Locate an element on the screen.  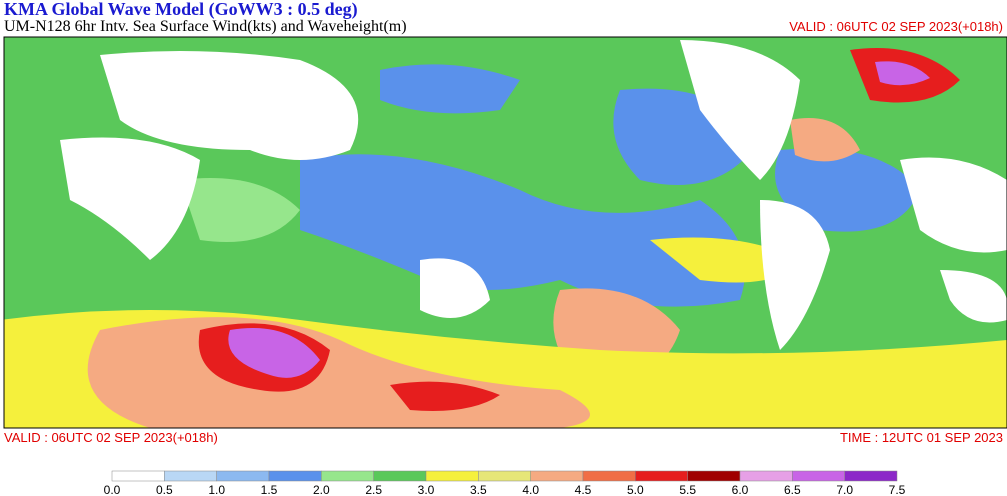
colorbar-label: 7.0 is located at coordinates (844, 489).